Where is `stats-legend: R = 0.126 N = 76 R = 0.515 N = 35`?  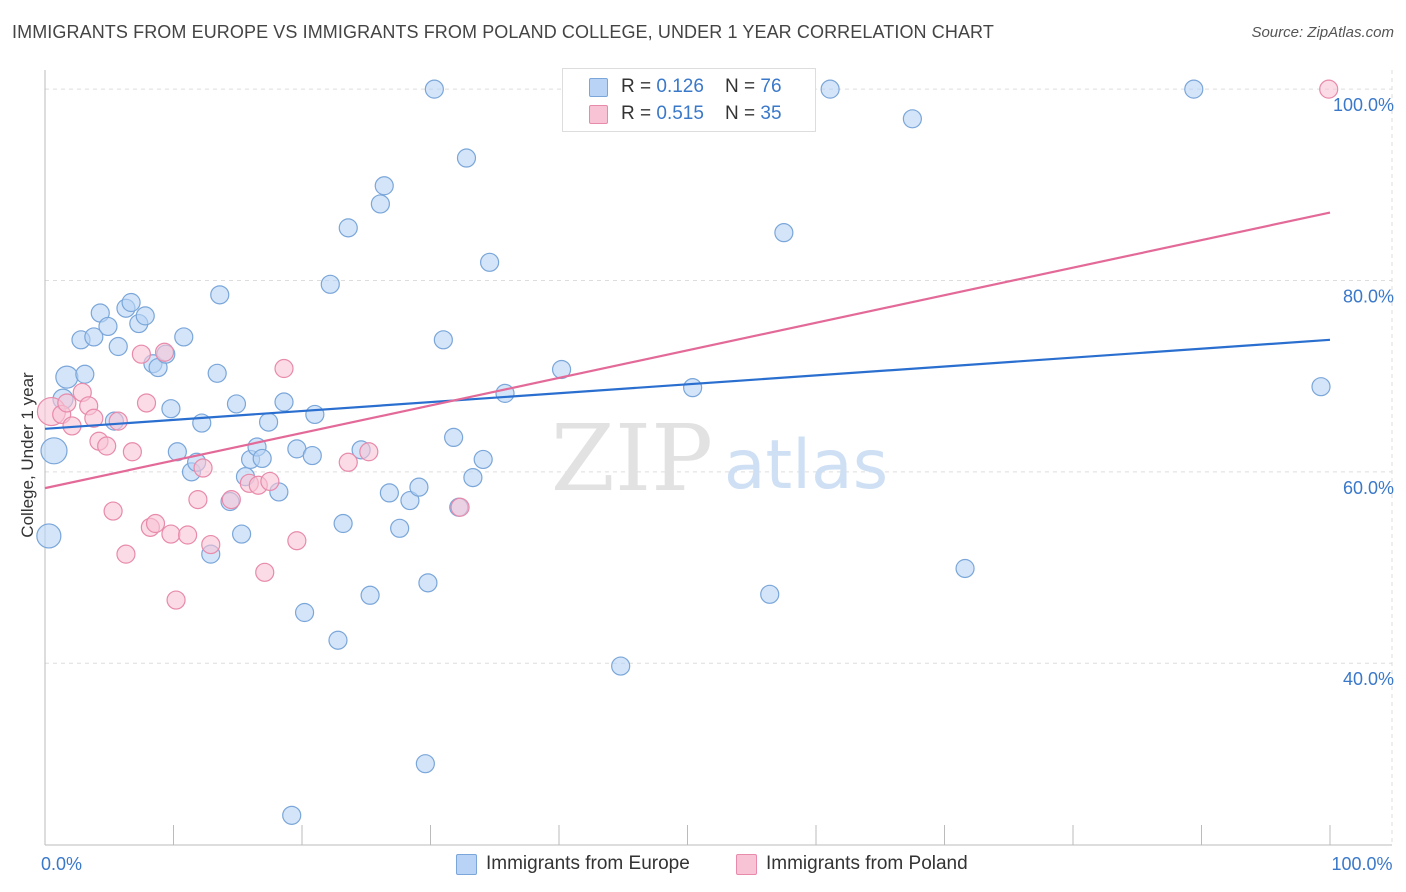 stats-legend: R = 0.126 N = 76 R = 0.515 N = 35 is located at coordinates (689, 100).